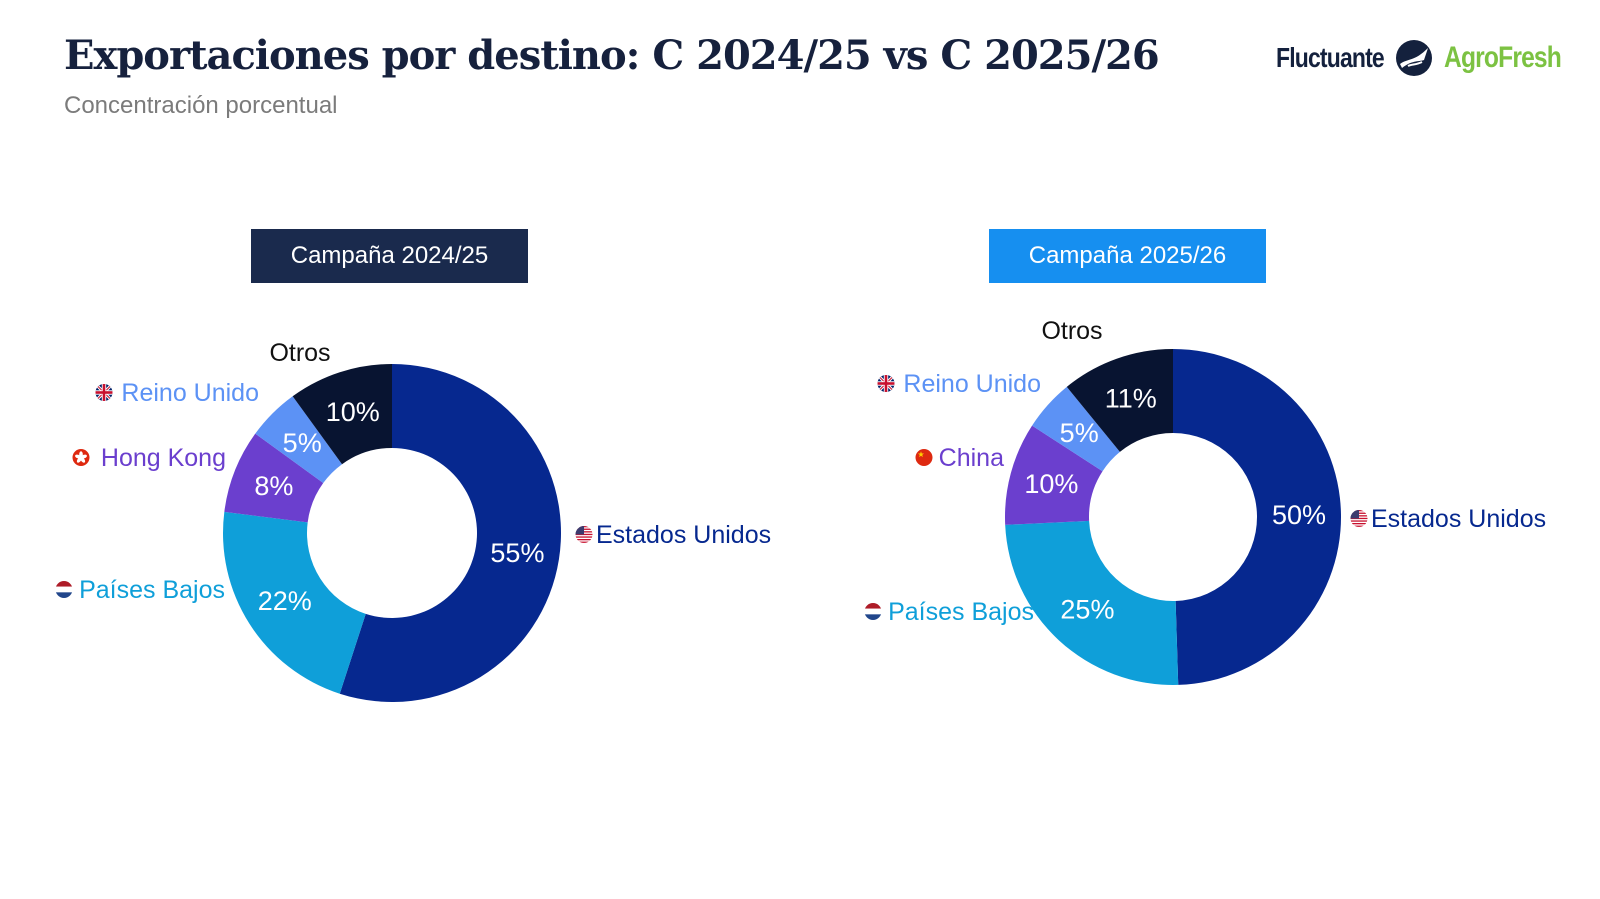 This screenshot has height=899, width=1600. Describe the element at coordinates (201, 105) in the screenshot. I see `page-subtitle: Concentración porcentual` at that location.